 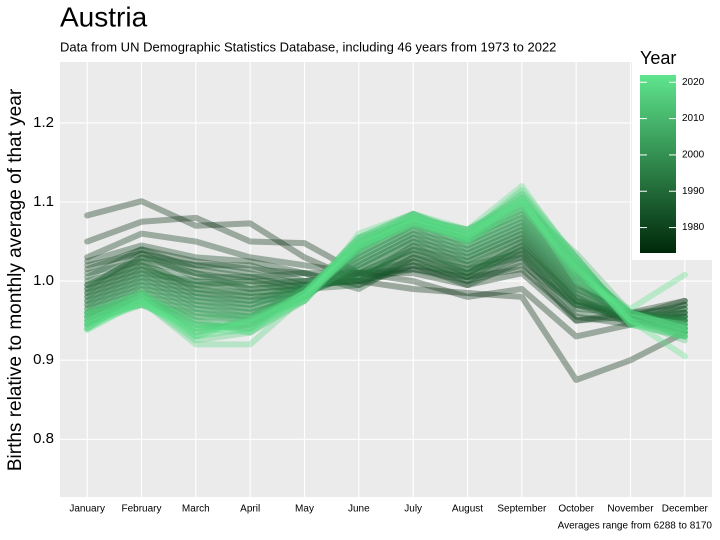 I want to click on x-tick-label: November, so click(x=630, y=509).